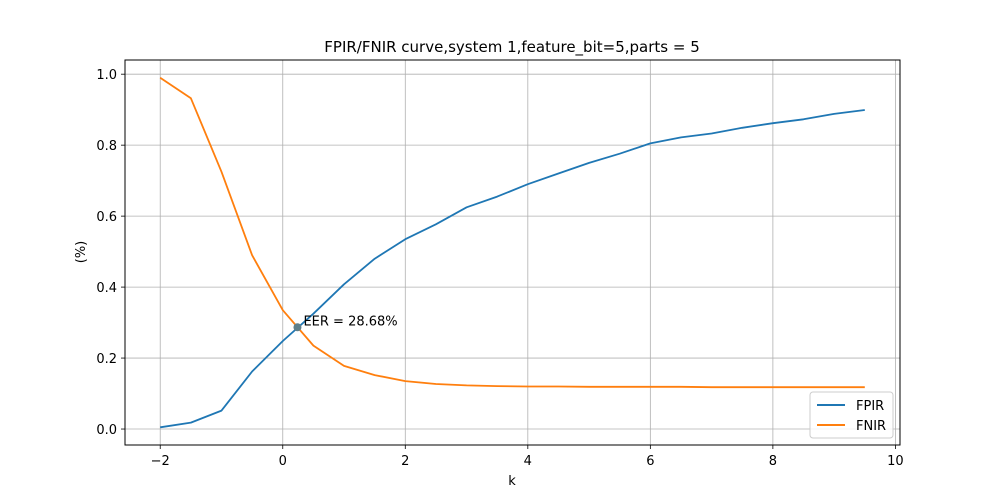 The height and width of the screenshot is (504, 1000). Describe the element at coordinates (405, 461) in the screenshot. I see `x-tick-label: 2` at that location.